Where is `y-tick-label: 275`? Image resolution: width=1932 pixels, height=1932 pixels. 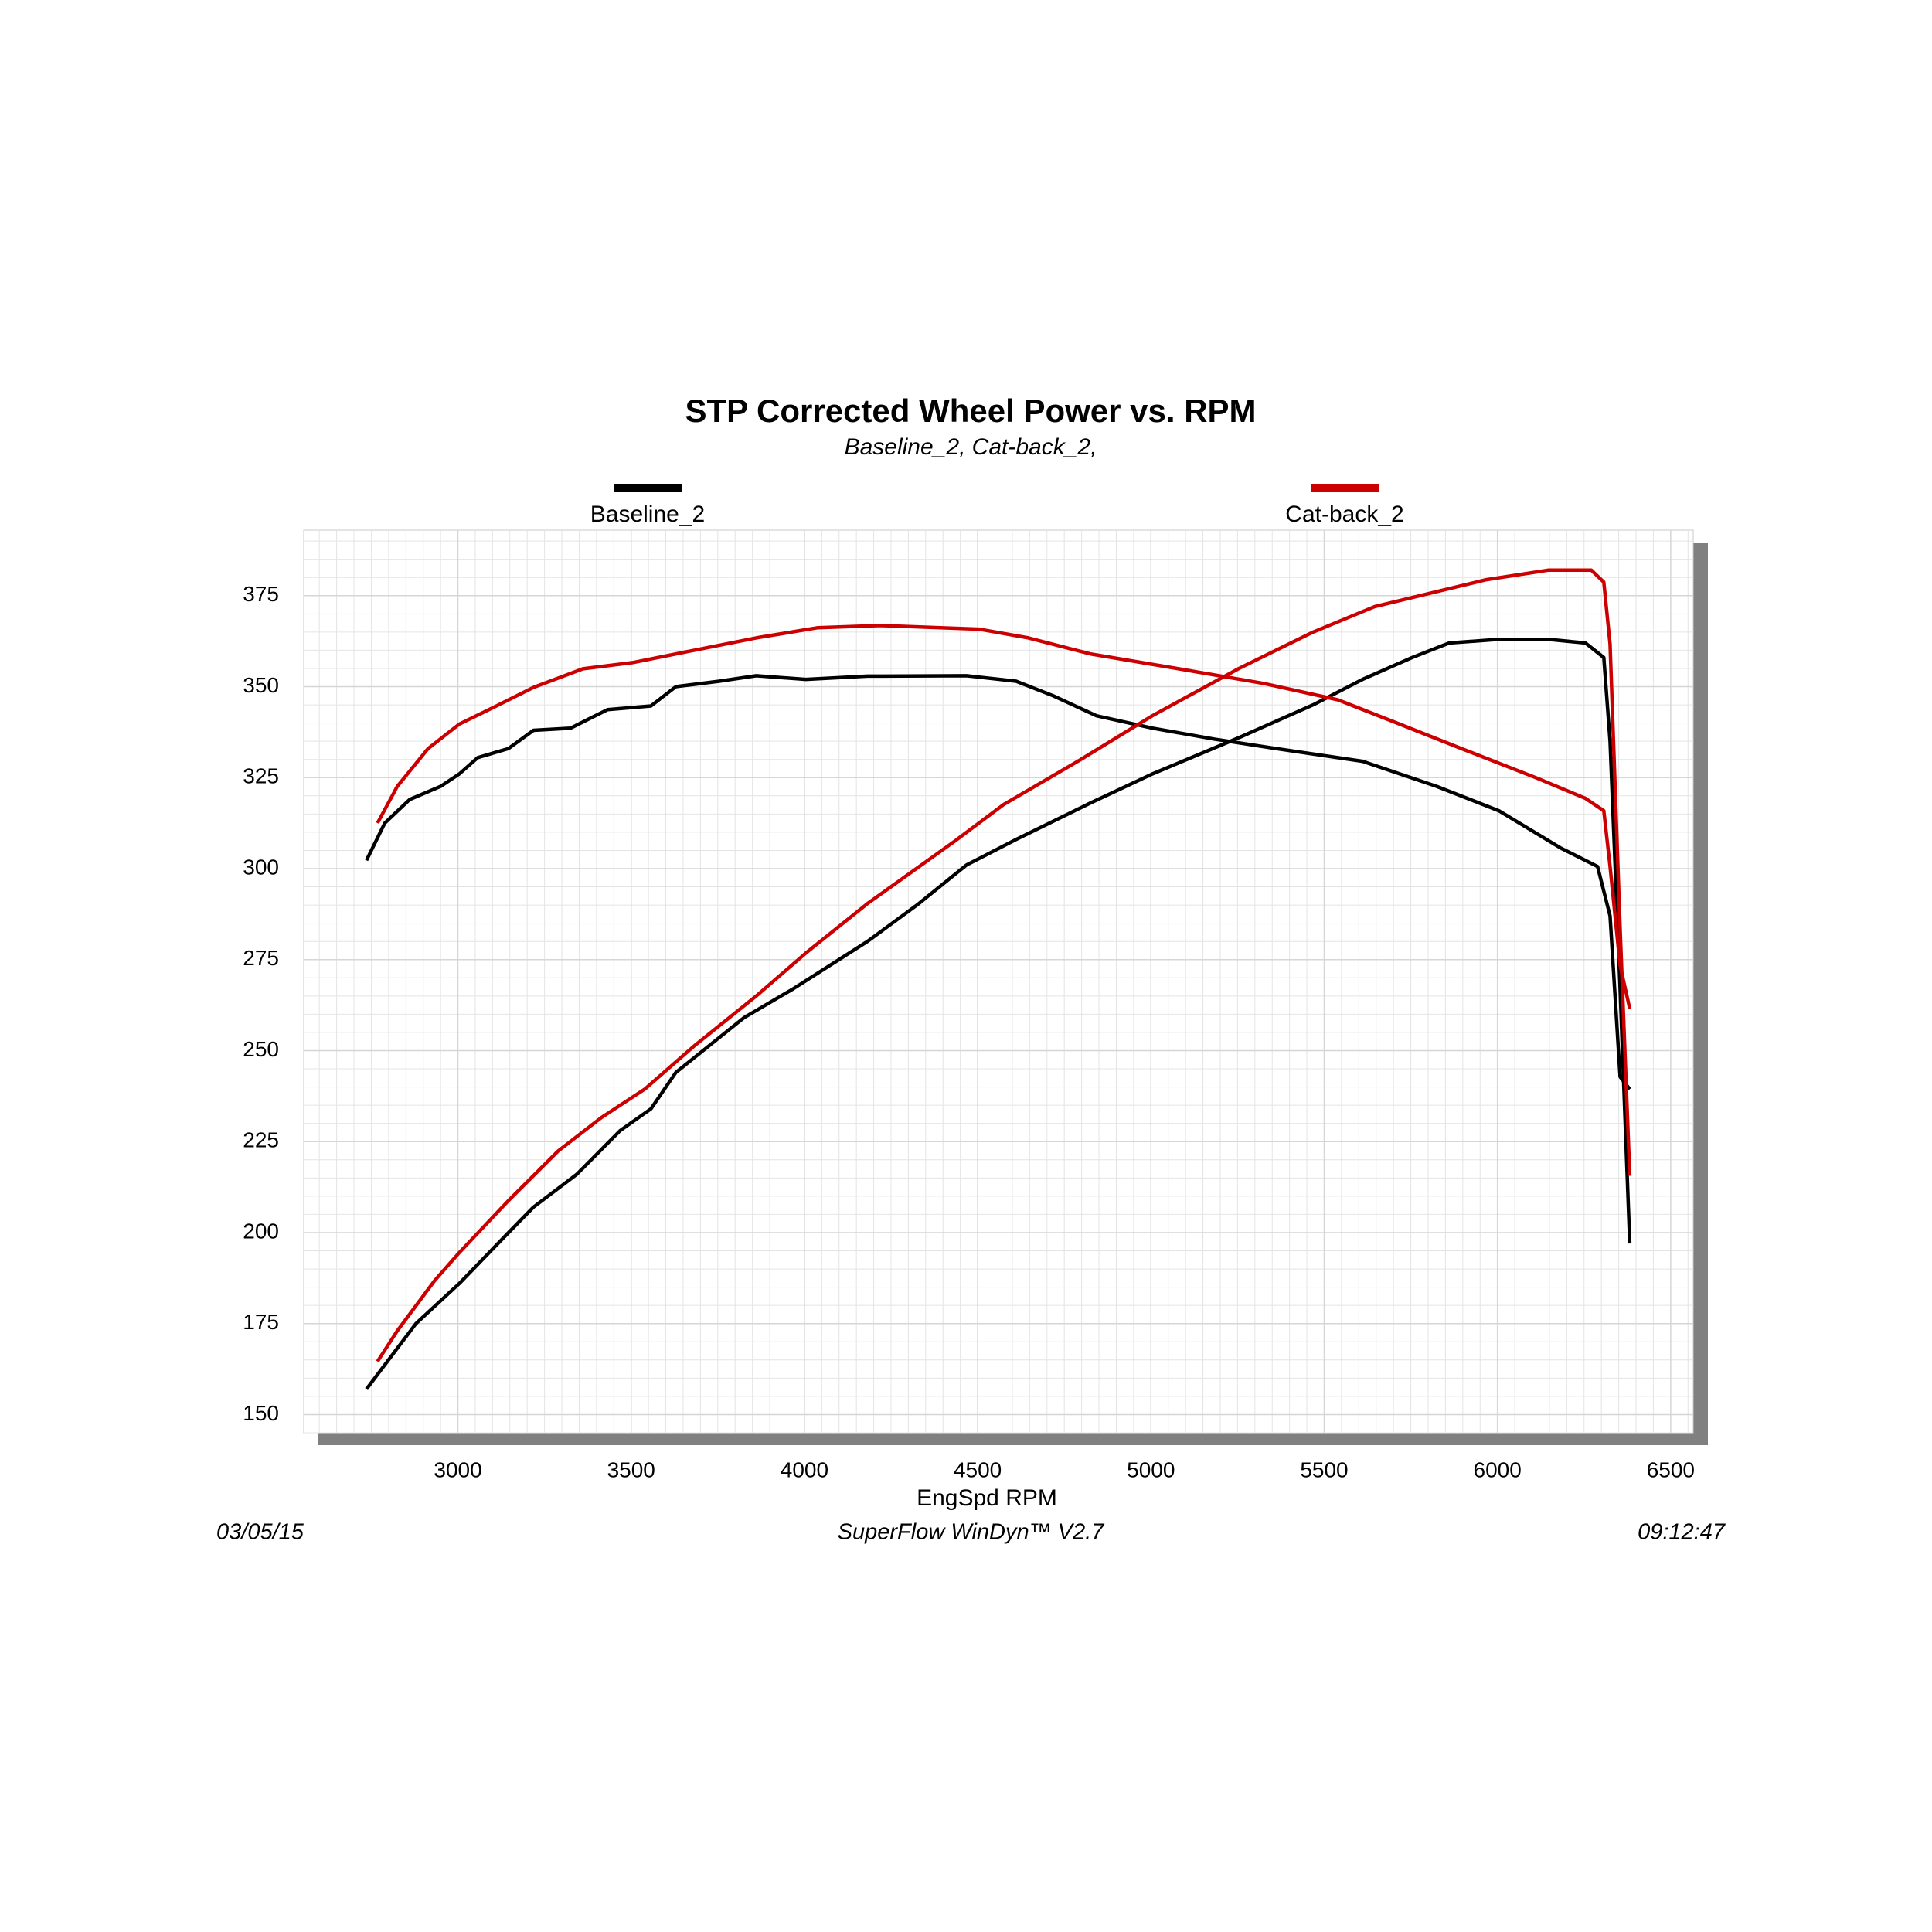
y-tick-label: 275 is located at coordinates (261, 958).